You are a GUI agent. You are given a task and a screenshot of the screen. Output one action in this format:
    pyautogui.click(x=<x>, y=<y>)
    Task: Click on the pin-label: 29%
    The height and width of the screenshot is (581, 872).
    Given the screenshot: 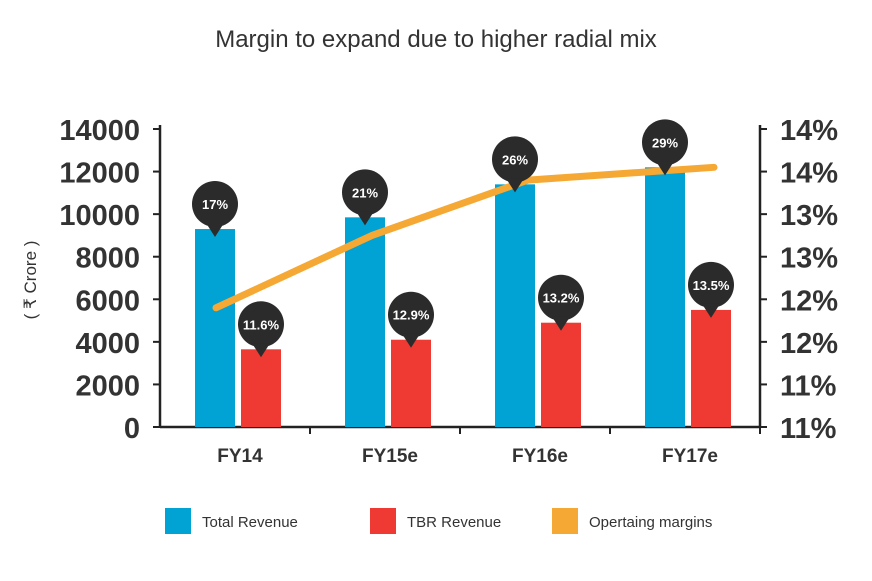 What is the action you would take?
    pyautogui.click(x=665, y=142)
    